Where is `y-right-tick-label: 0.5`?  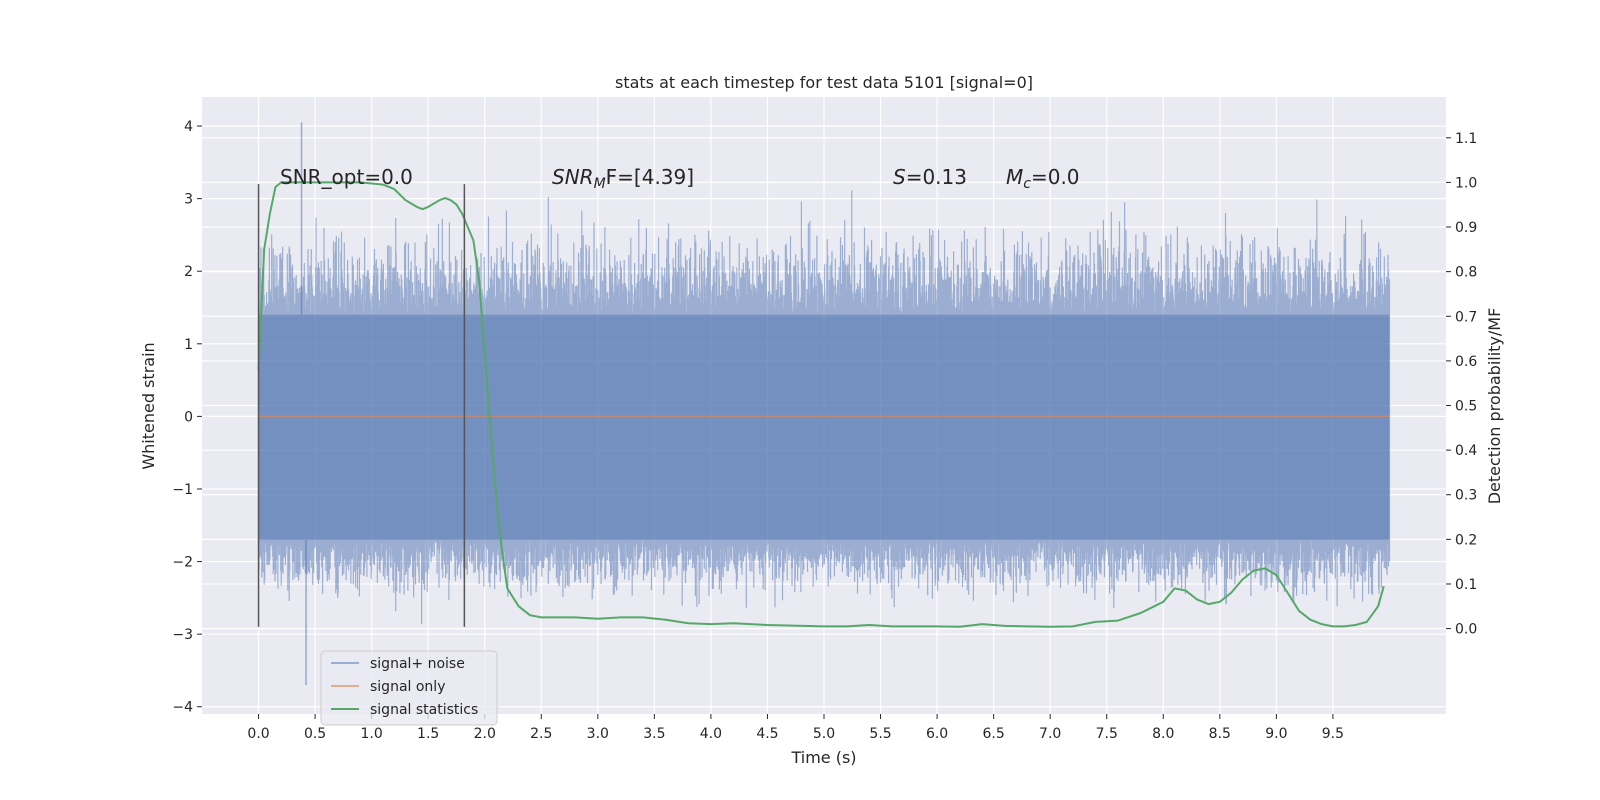
y-right-tick-label: 0.5 is located at coordinates (1466, 407).